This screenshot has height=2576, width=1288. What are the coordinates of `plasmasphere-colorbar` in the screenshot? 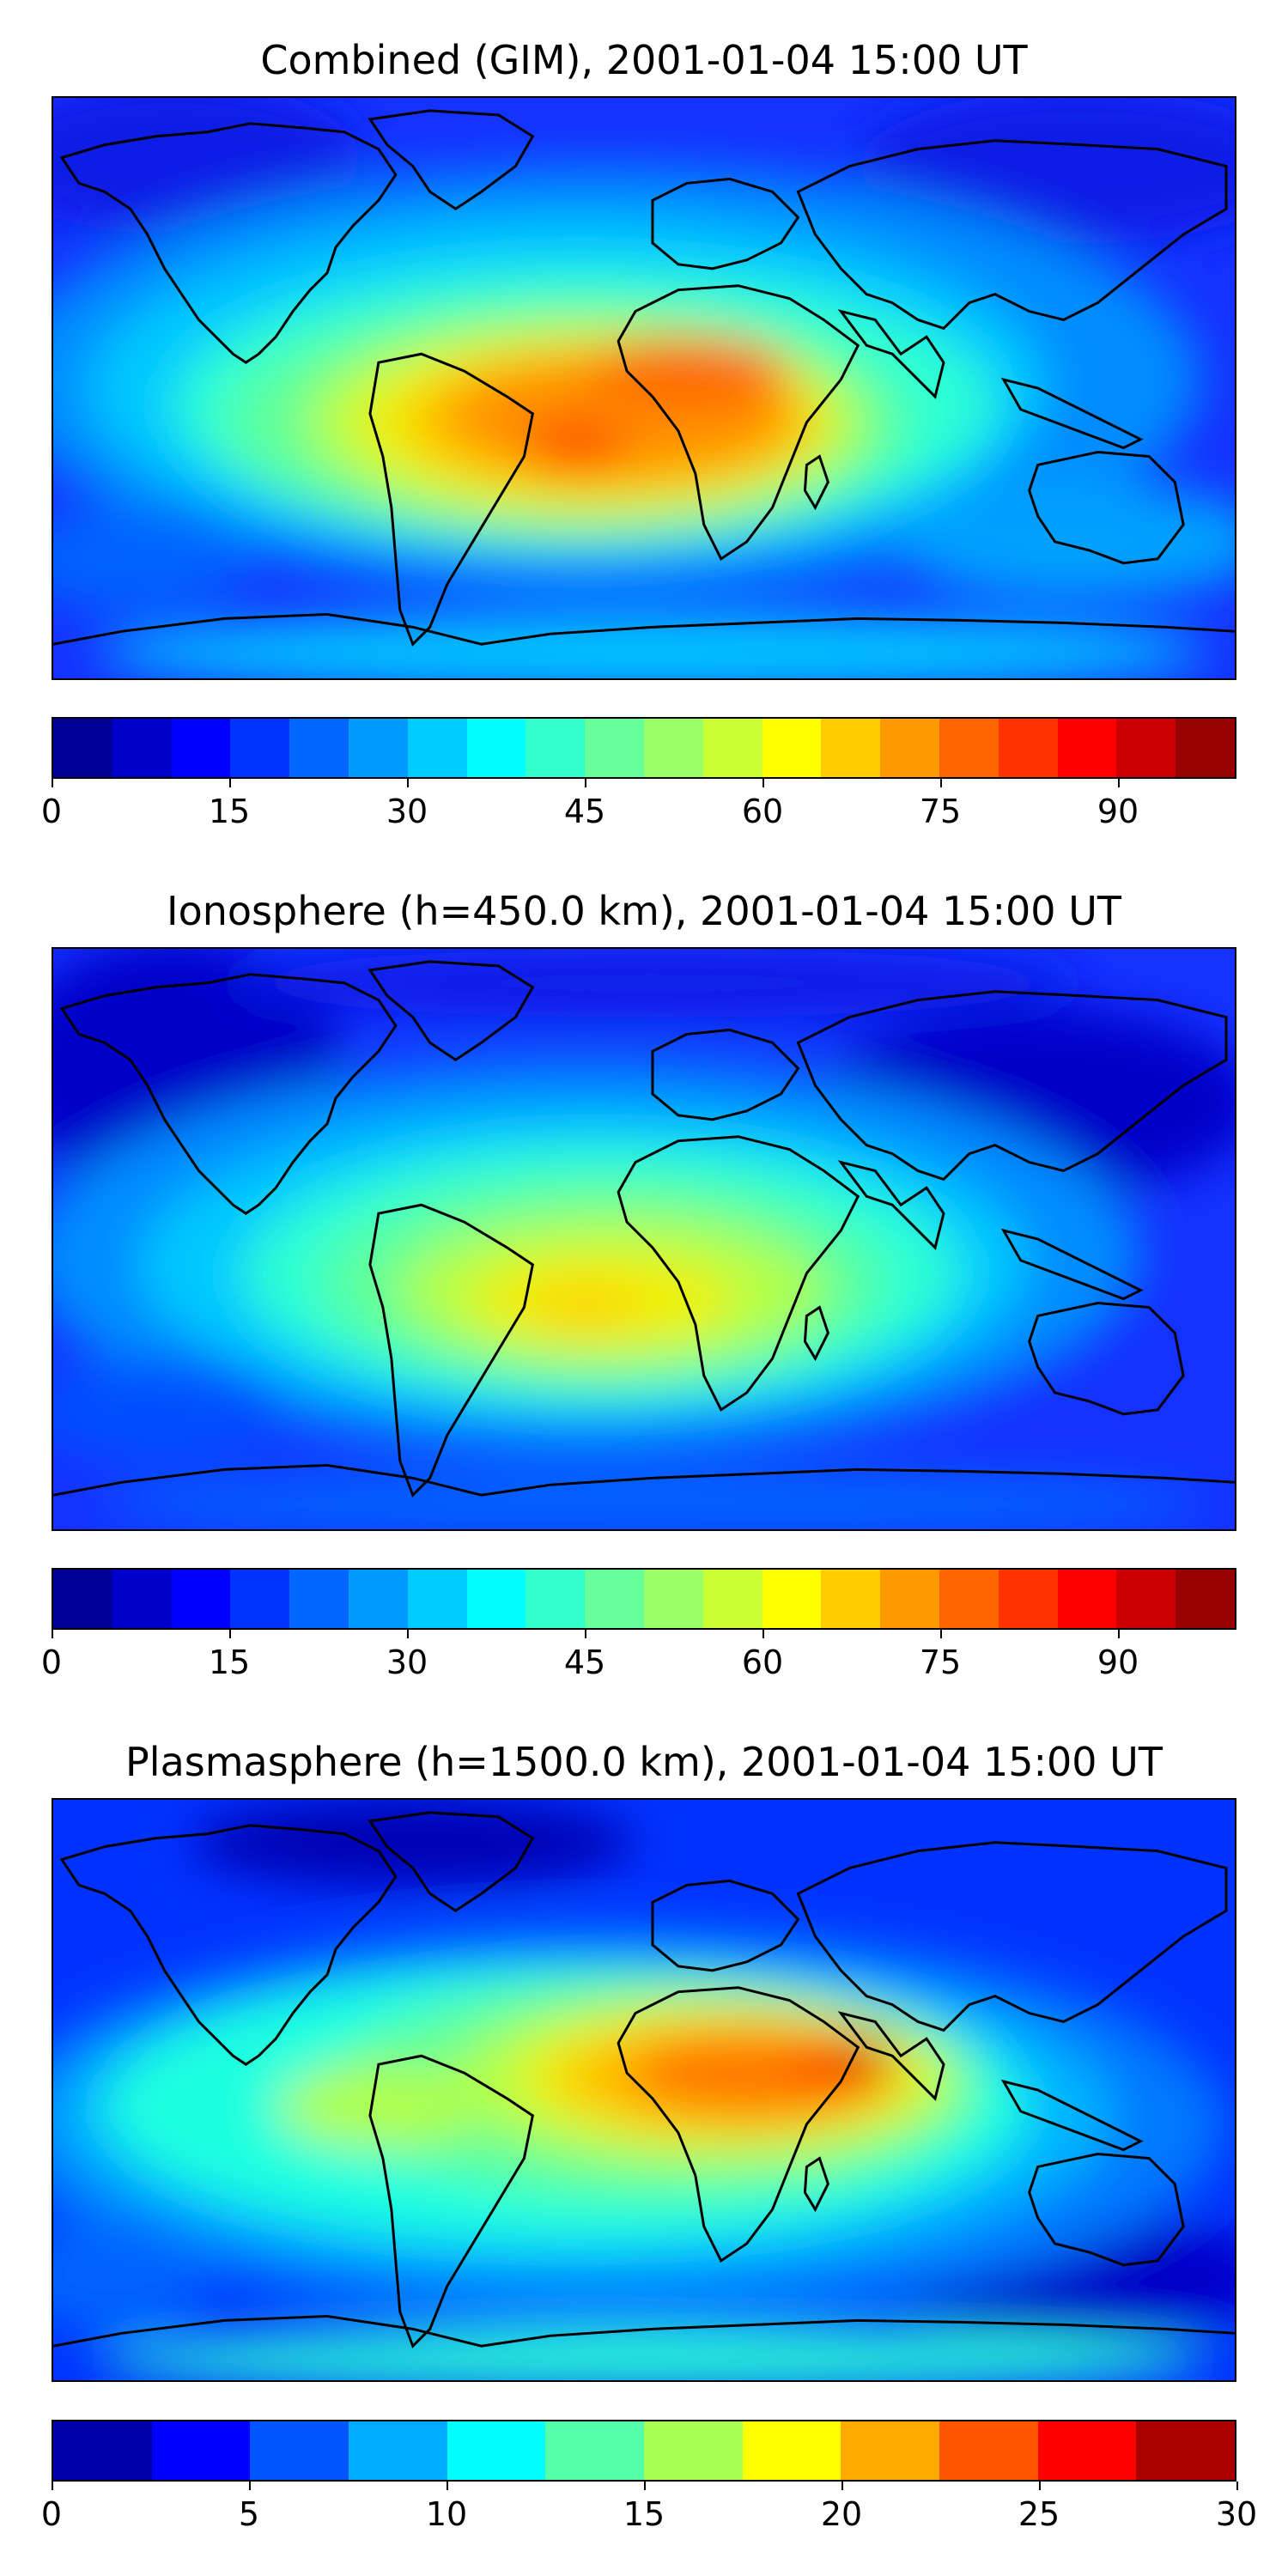 It's located at (644, 2451).